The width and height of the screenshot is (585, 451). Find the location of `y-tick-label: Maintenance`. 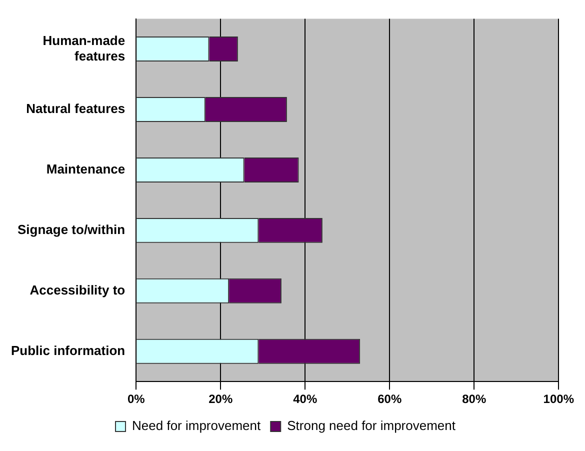

y-tick-label: Maintenance is located at coordinates (86, 169).